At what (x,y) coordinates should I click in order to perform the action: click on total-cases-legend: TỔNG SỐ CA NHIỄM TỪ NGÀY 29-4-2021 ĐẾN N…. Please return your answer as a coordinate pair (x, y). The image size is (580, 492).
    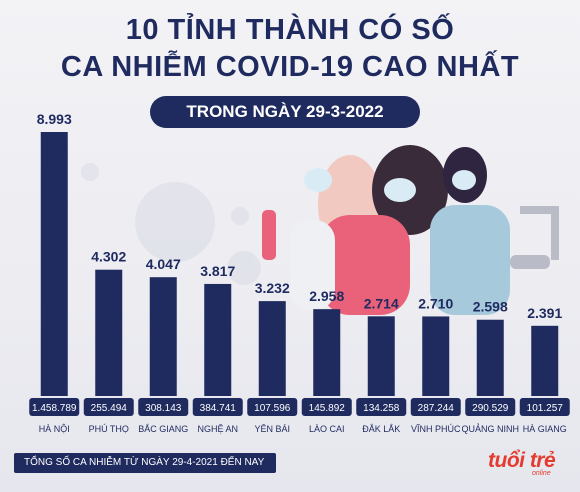
    Looking at the image, I should click on (145, 463).